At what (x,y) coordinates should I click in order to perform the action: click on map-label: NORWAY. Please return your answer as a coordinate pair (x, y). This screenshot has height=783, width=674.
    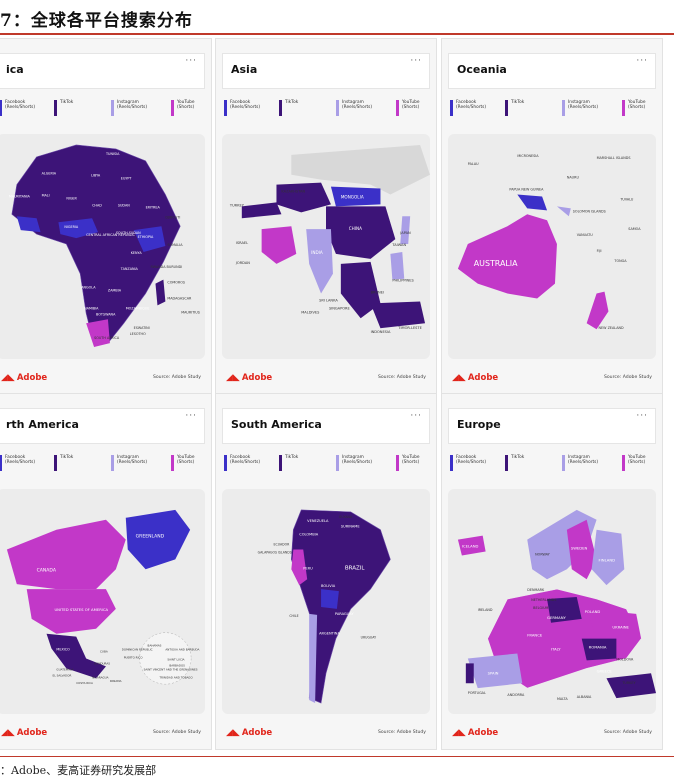
    Looking at the image, I should click on (543, 554).